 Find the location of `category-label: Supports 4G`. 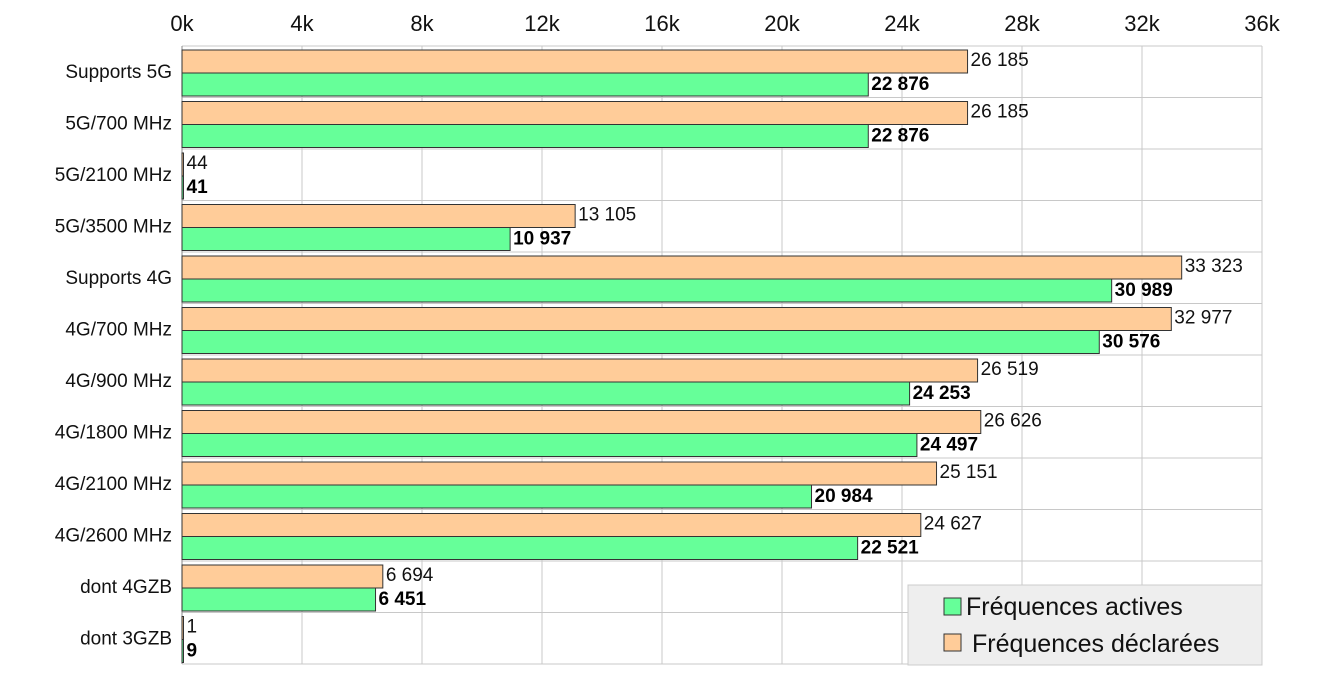

category-label: Supports 4G is located at coordinates (118, 278).